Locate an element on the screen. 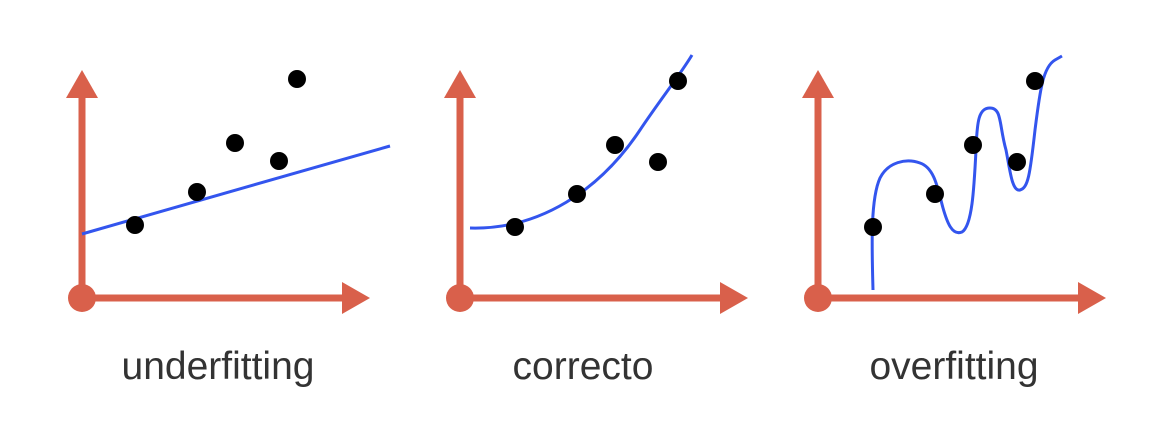 The image size is (1162, 448). fit-curve-polynomial is located at coordinates (581, 142).